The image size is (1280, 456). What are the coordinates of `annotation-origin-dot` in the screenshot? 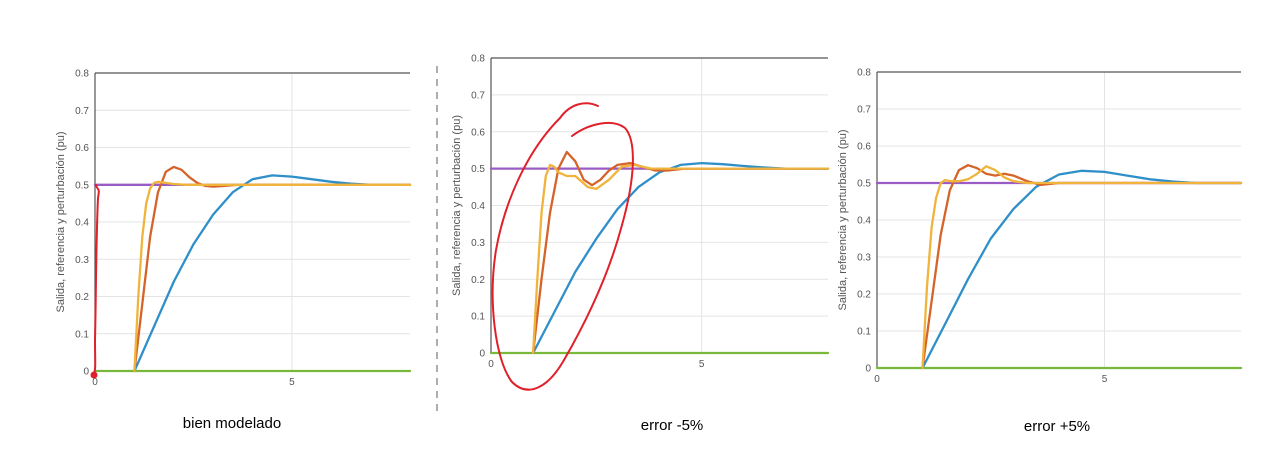 It's located at (94, 375).